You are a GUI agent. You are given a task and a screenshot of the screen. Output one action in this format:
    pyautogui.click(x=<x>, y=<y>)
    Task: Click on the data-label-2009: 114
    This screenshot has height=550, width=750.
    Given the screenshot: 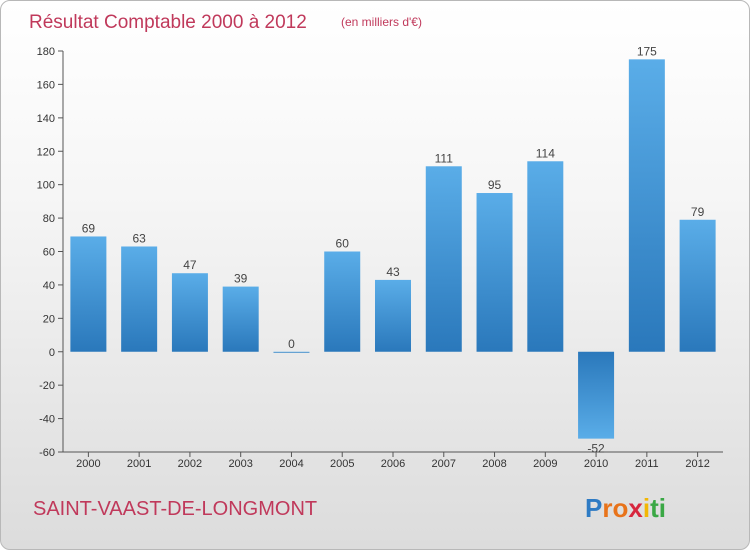 What is the action you would take?
    pyautogui.click(x=545, y=153)
    